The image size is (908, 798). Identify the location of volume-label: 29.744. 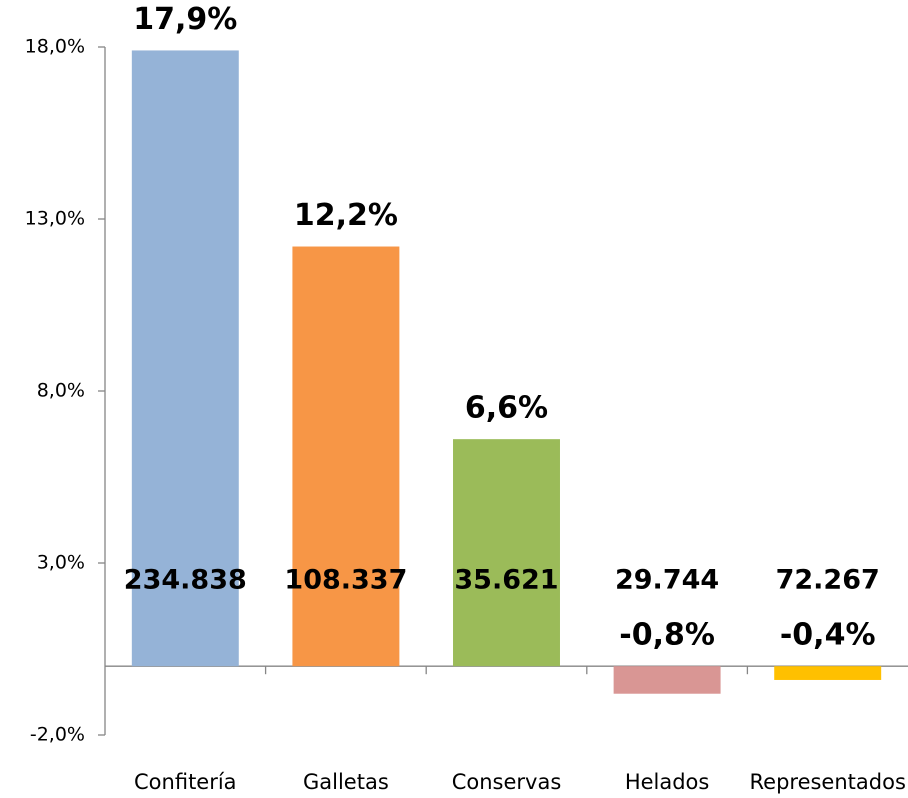
(667, 580).